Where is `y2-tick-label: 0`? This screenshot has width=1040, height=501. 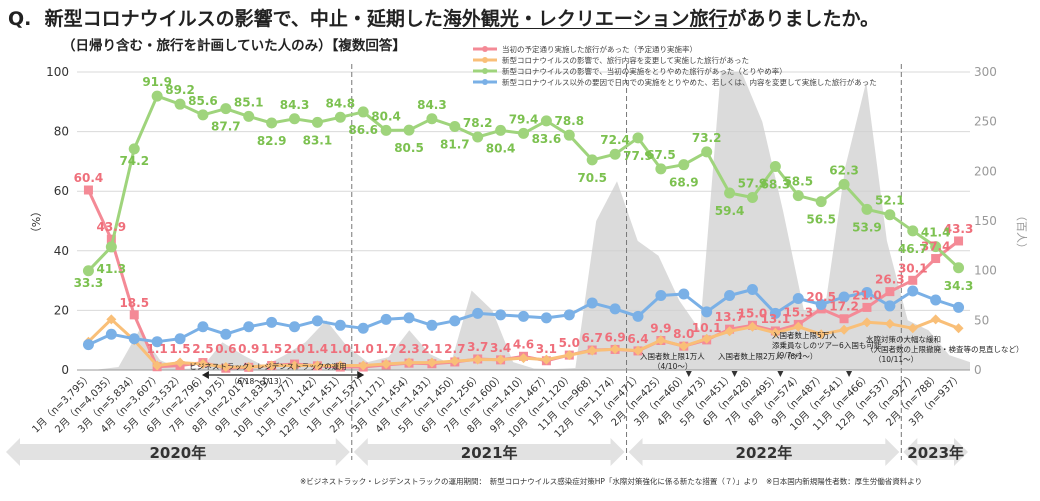
y2-tick-label: 0 is located at coordinates (978, 370).